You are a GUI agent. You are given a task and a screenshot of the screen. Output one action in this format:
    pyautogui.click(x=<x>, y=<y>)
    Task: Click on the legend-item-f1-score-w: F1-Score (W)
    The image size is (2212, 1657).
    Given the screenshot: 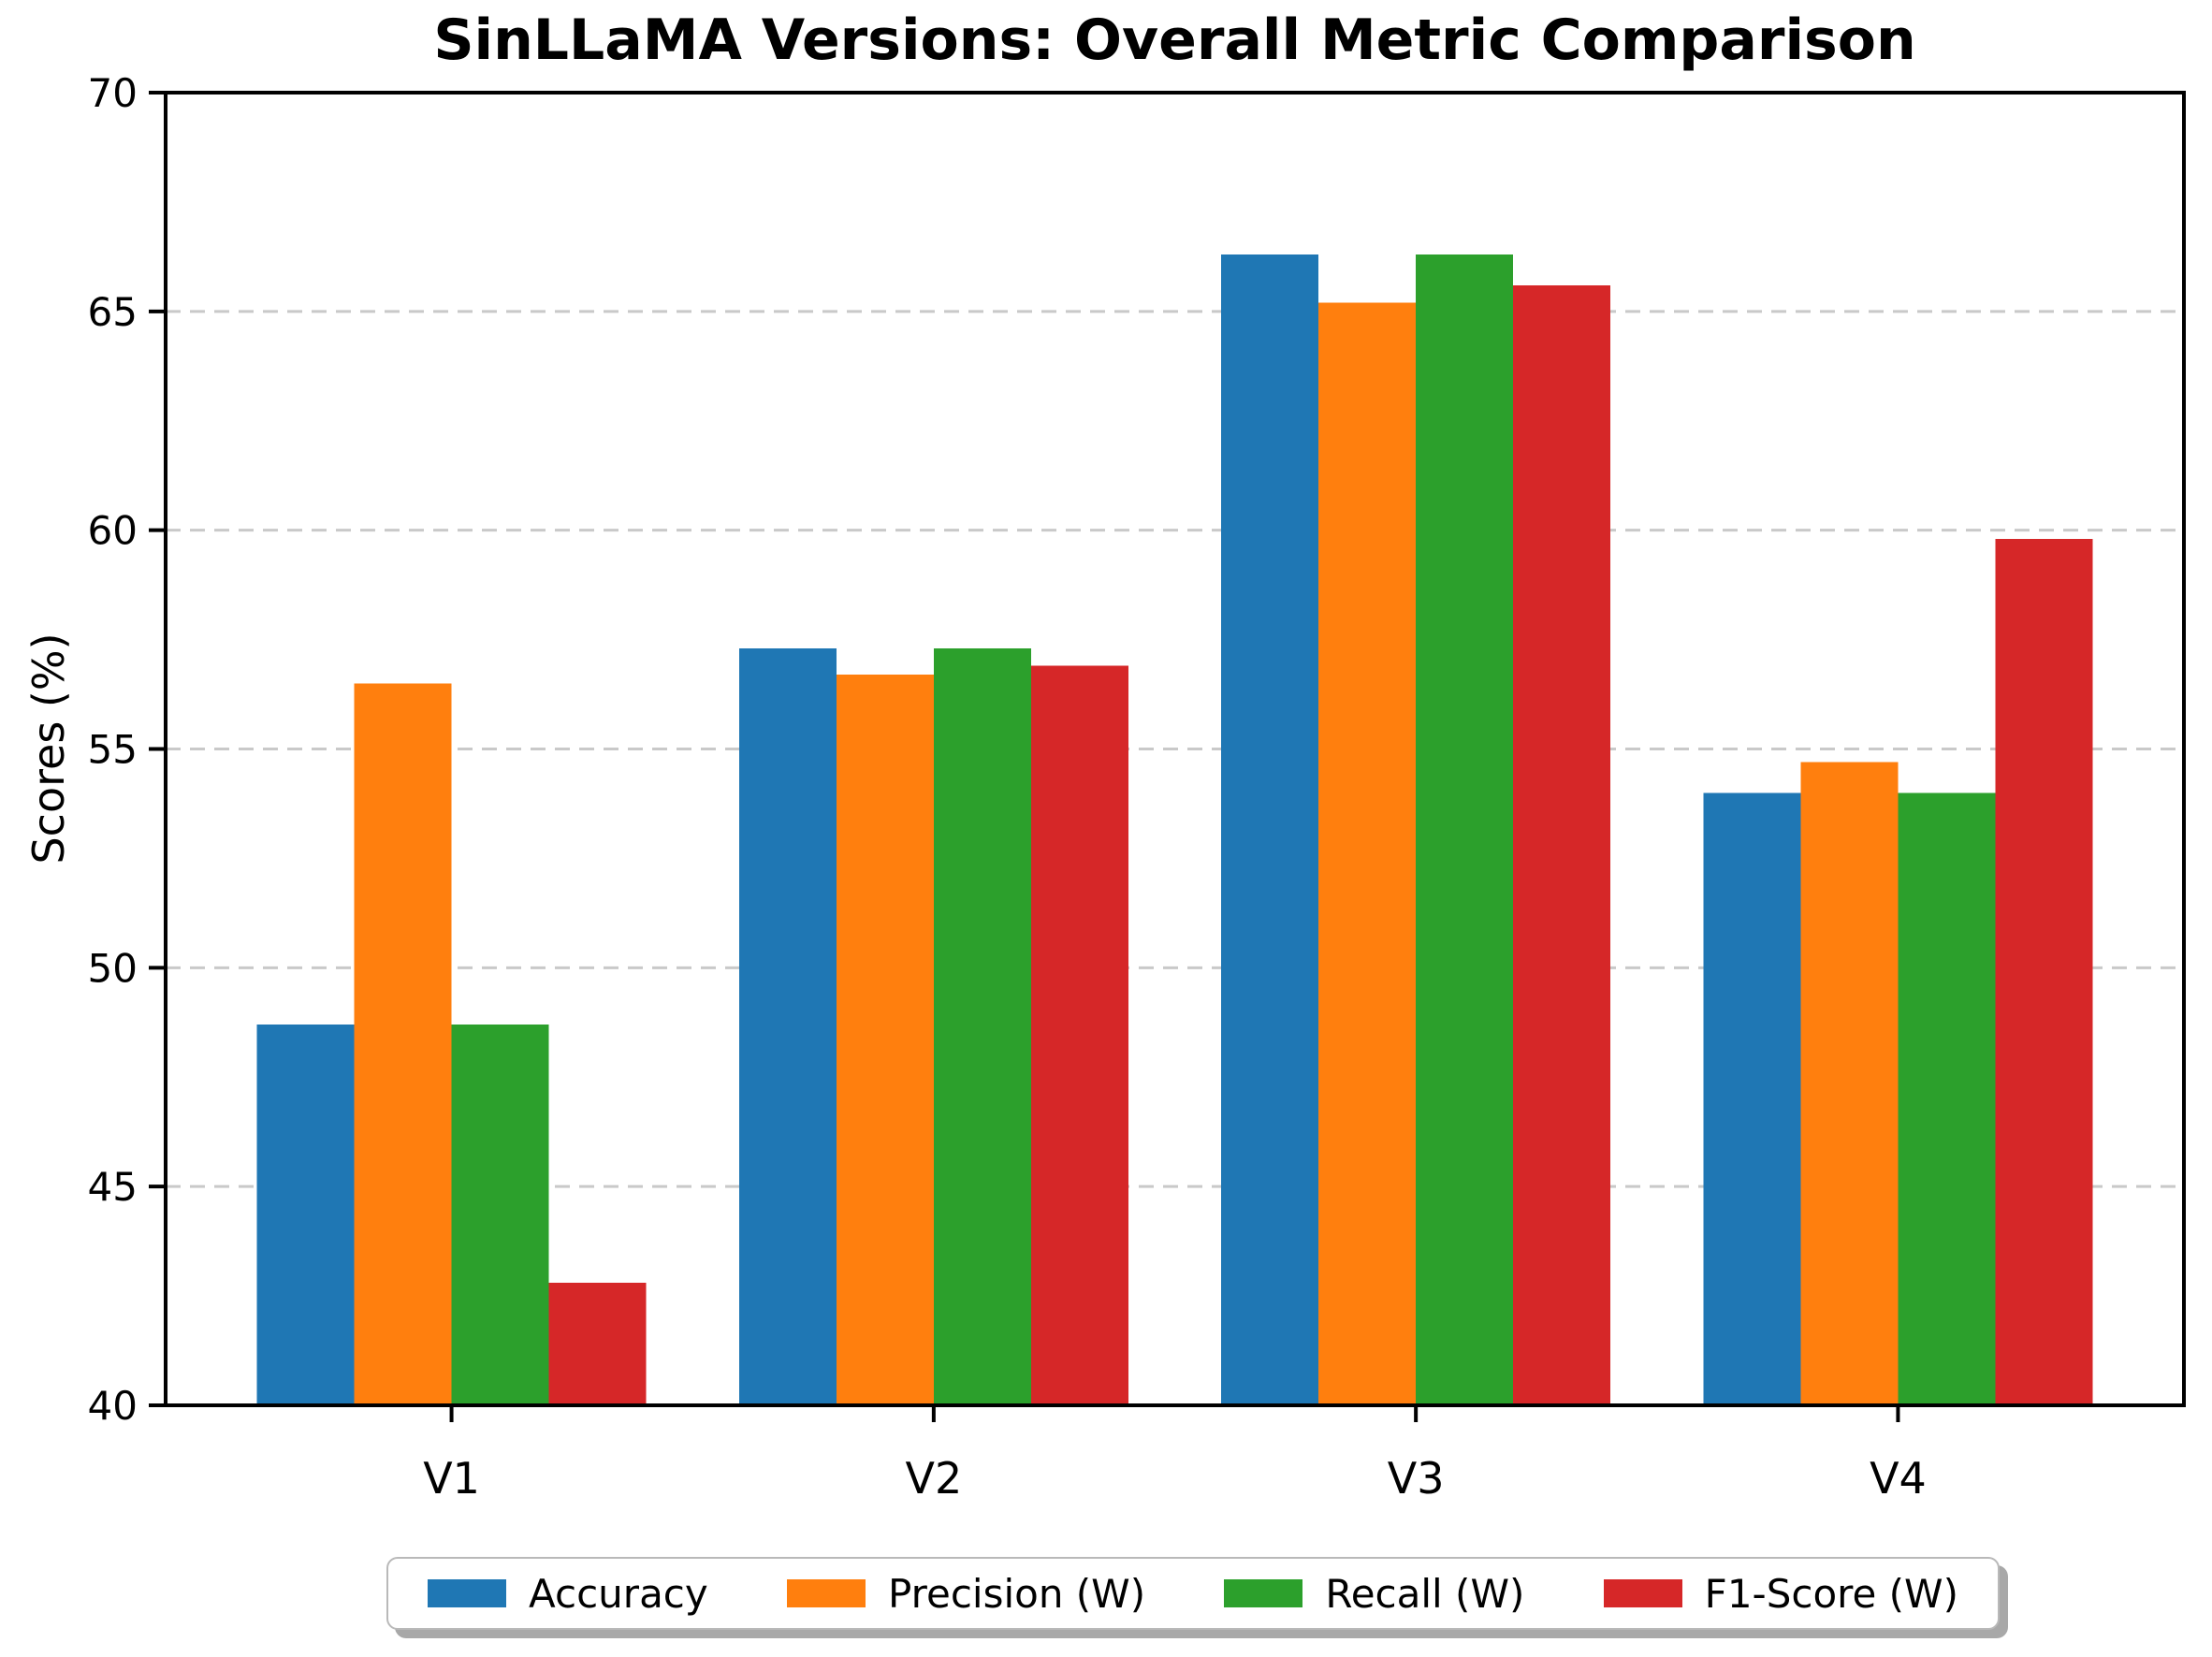 What is the action you would take?
    pyautogui.click(x=1780, y=1593)
    